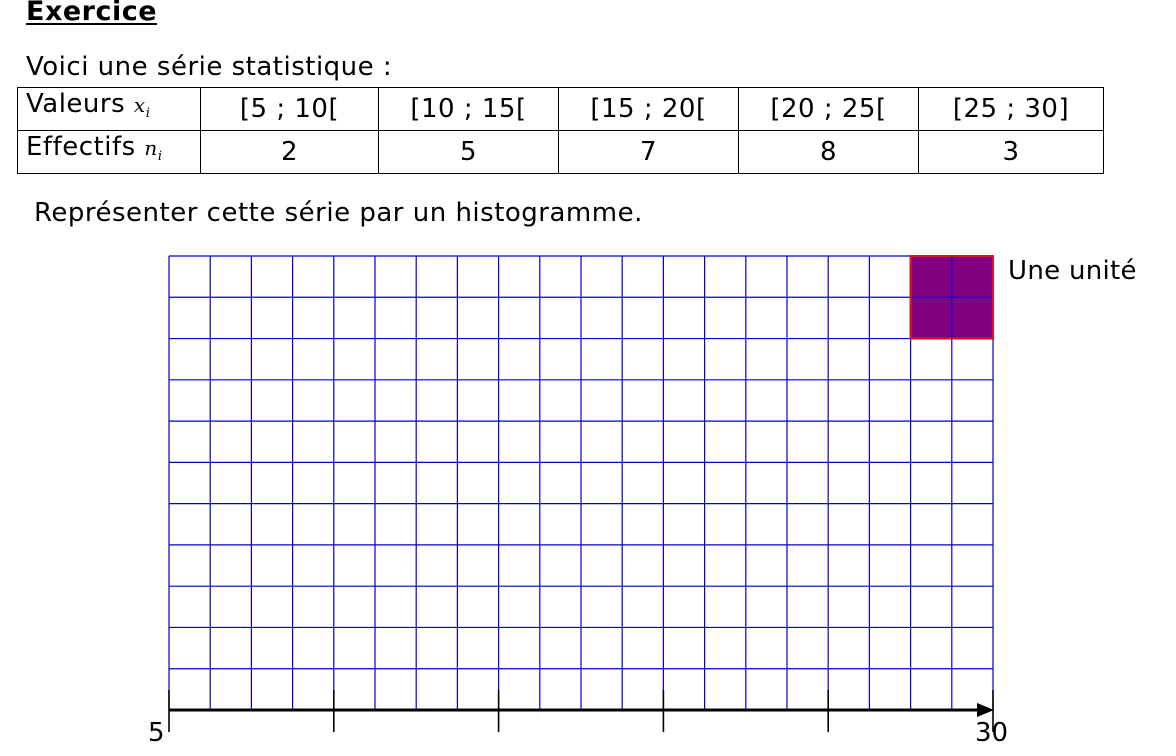 Image resolution: width=1176 pixels, height=756 pixels. I want to click on unit-label: Une unité, so click(1072, 271).